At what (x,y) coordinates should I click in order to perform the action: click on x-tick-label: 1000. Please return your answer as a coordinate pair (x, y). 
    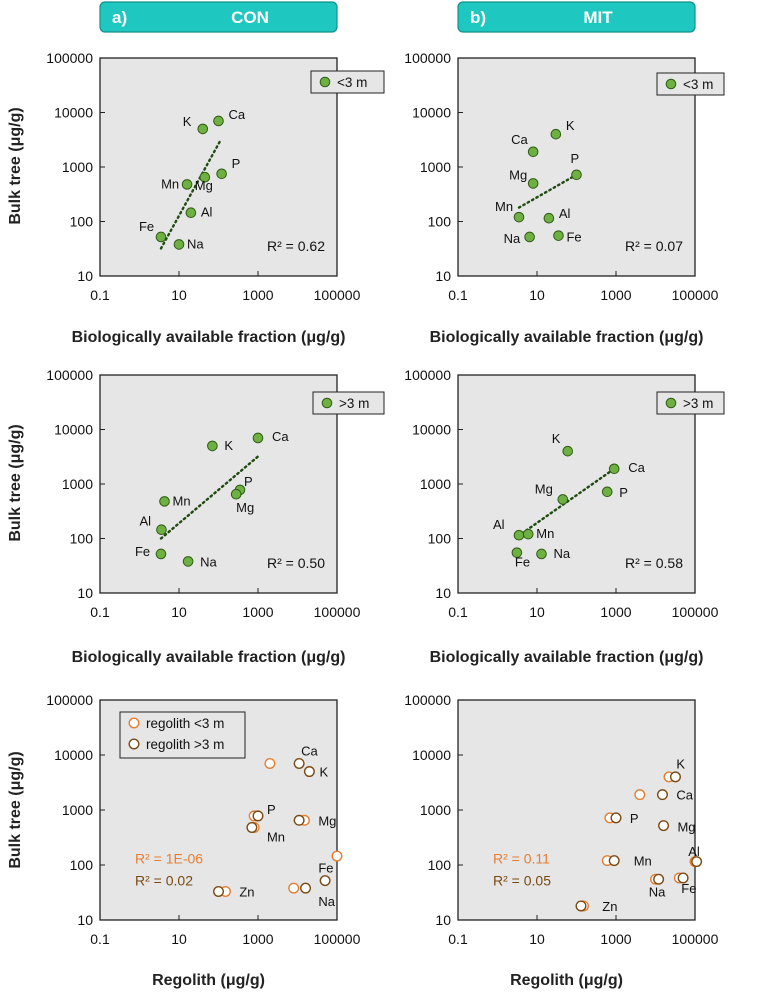
    Looking at the image, I should click on (257, 295).